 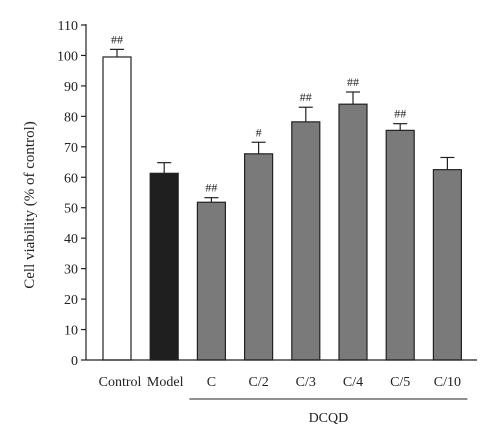 What do you see at coordinates (71, 239) in the screenshot?
I see `y-tick-label: 40` at bounding box center [71, 239].